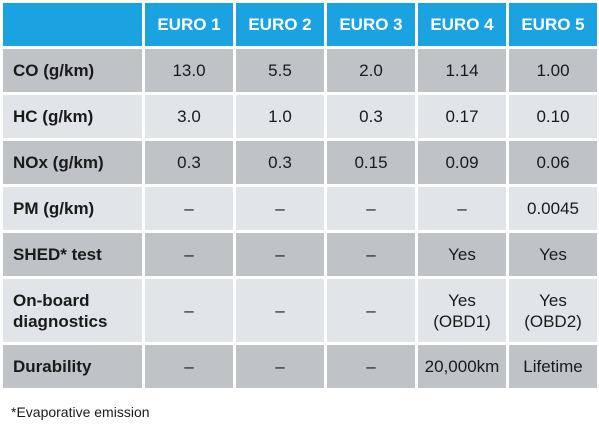  What do you see at coordinates (80, 412) in the screenshot?
I see `footnote: *Evaporative emission` at bounding box center [80, 412].